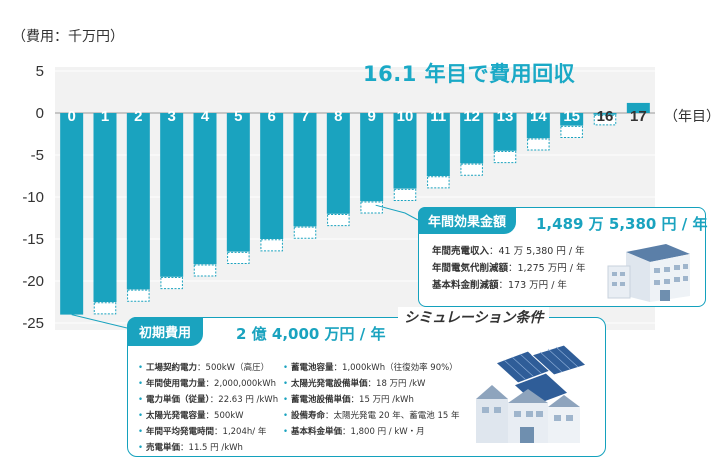  I want to click on solar-factory-illustration, so click(531, 394).